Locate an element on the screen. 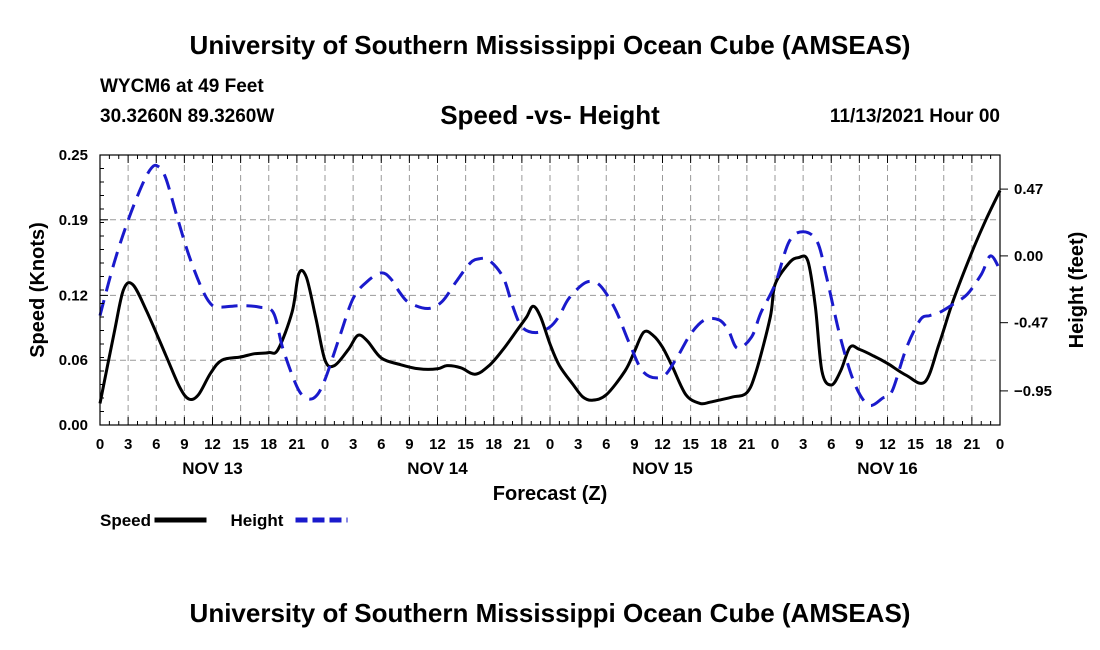  legend: Speed Height is located at coordinates (224, 520).